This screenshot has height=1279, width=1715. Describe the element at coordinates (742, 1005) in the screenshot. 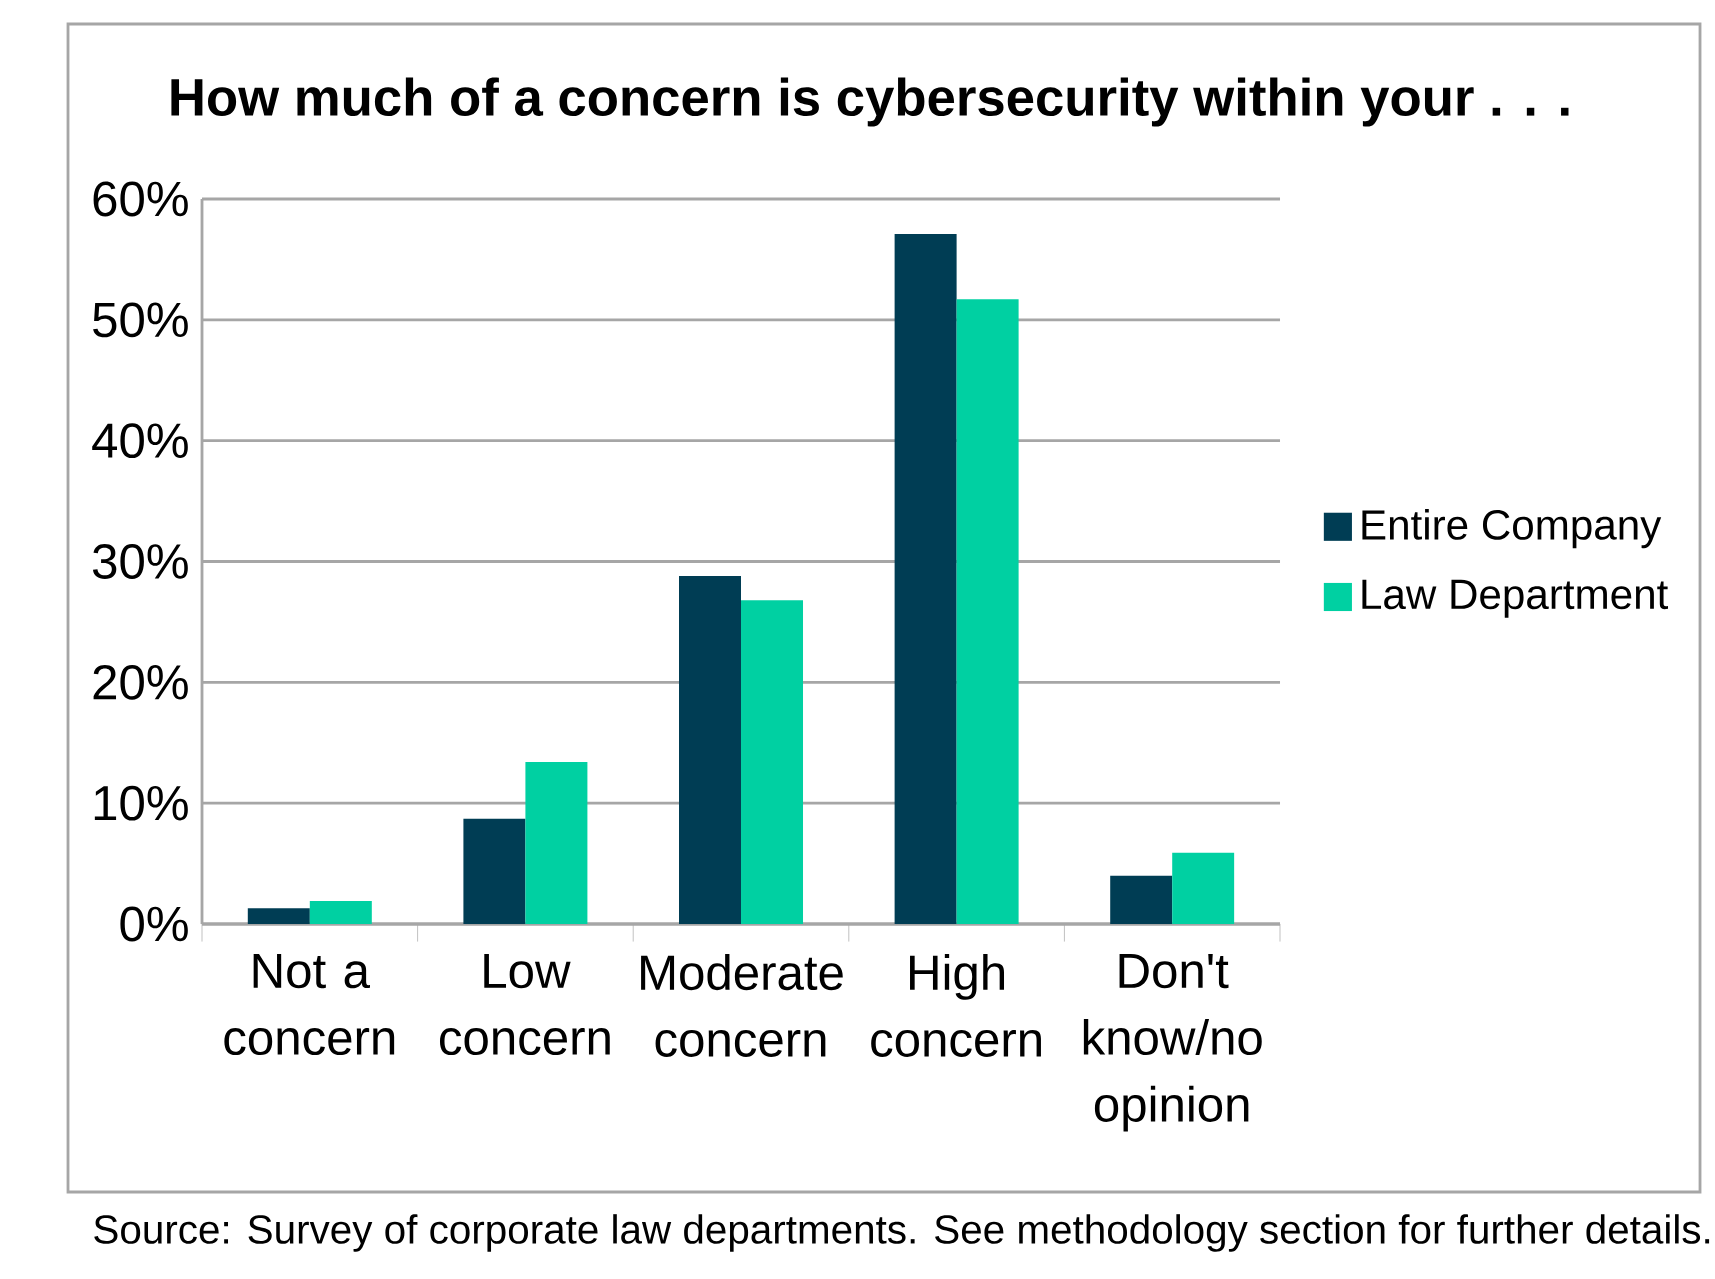

I see `x-tick-label: Moderate concern` at that location.